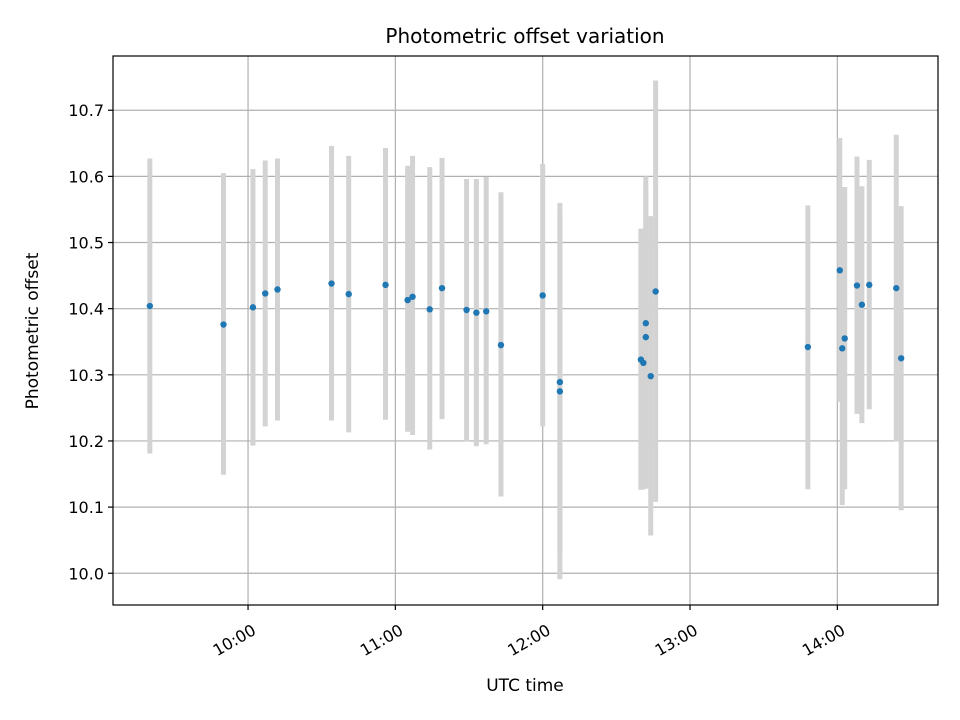 The image size is (960, 720). Describe the element at coordinates (86, 176) in the screenshot. I see `y-tick-label: 10.6` at that location.